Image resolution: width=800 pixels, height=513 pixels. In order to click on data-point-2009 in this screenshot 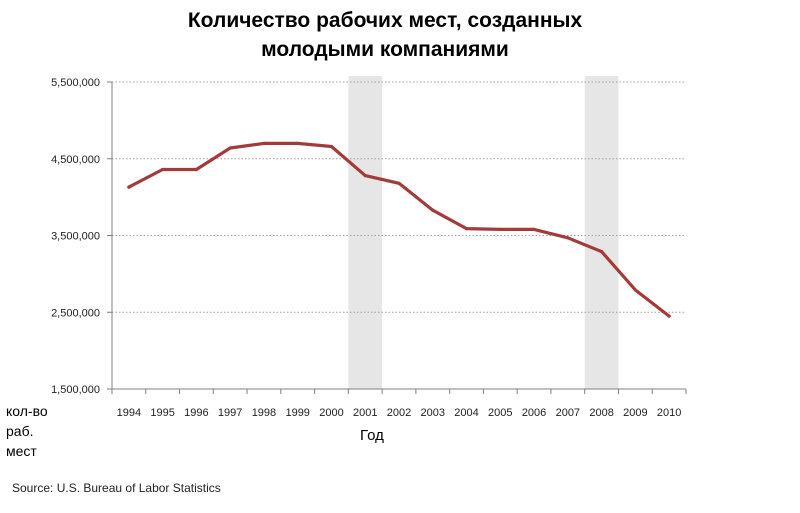, I will do `click(635, 290)`.